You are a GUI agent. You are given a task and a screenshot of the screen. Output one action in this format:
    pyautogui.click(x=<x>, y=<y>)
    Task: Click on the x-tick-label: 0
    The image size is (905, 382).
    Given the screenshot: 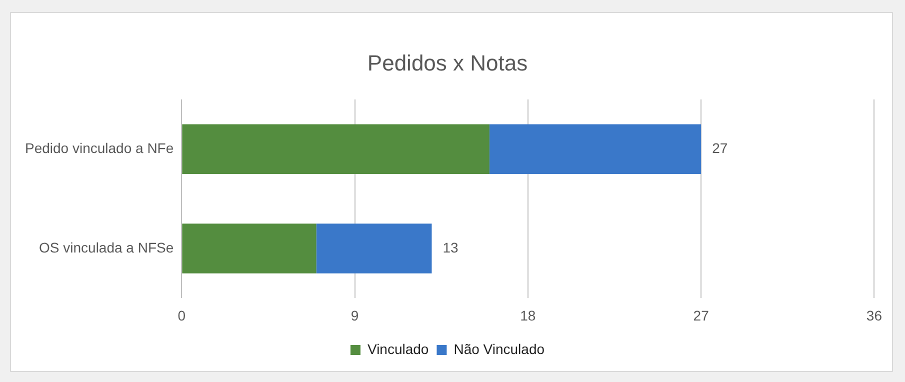 What is the action you would take?
    pyautogui.click(x=182, y=315)
    